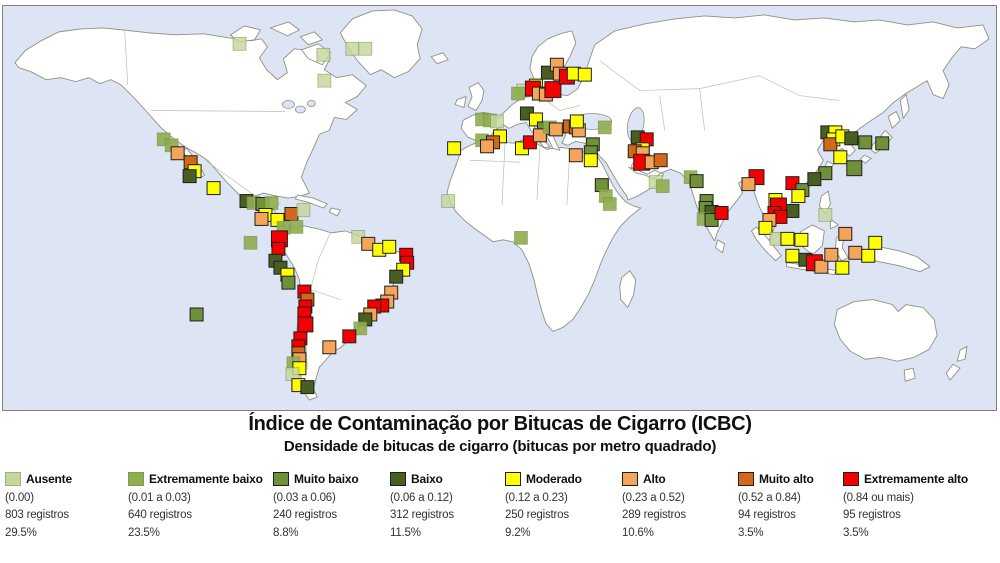 The width and height of the screenshot is (1000, 563). What do you see at coordinates (405, 532) in the screenshot?
I see `legend-percent: 11.5%` at bounding box center [405, 532].